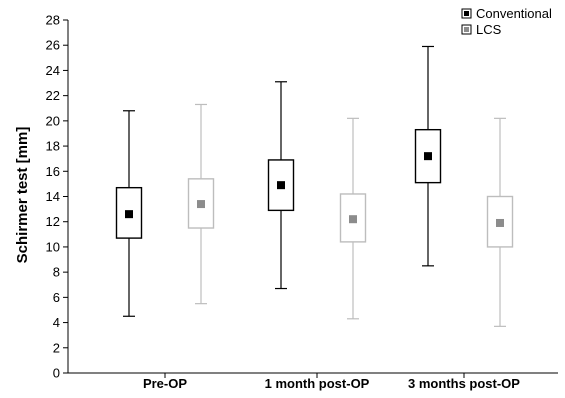 Image resolution: width=565 pixels, height=398 pixels. I want to click on x-tick-label: 3 months post-OP, so click(464, 383).